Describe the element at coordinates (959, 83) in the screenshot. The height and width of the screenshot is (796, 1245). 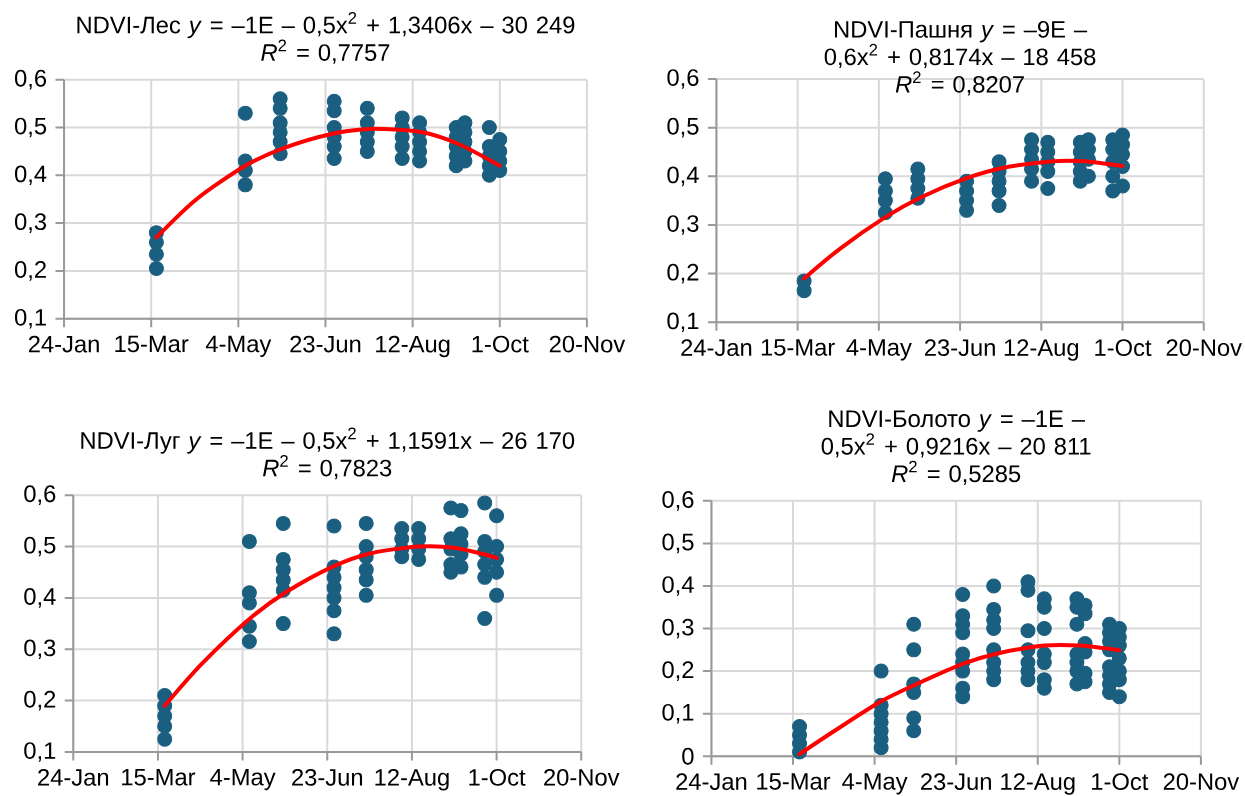
I see `chart-subtitle: R$^{2}$ = 0,8207` at that location.